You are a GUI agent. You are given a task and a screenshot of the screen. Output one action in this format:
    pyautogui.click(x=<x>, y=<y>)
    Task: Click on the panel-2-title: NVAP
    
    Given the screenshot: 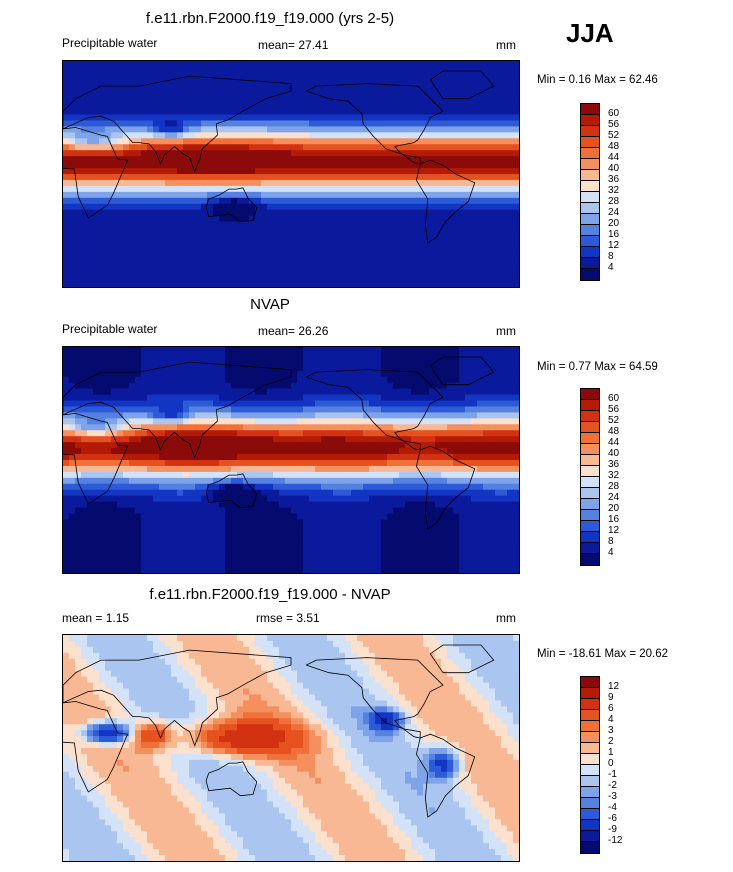 What is the action you would take?
    pyautogui.click(x=270, y=304)
    